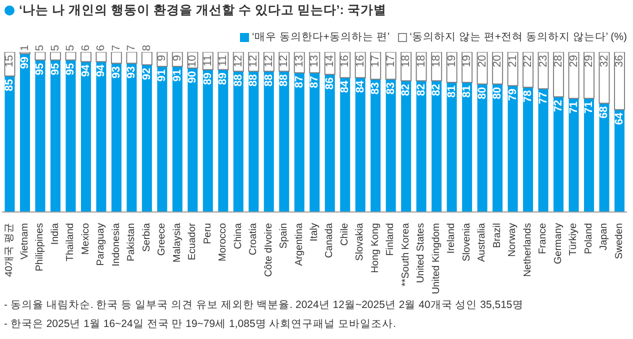 Image resolution: width=633 pixels, height=339 pixels. Describe the element at coordinates (10, 250) in the screenshot. I see `x-tick-label: 40개국 평균` at that location.